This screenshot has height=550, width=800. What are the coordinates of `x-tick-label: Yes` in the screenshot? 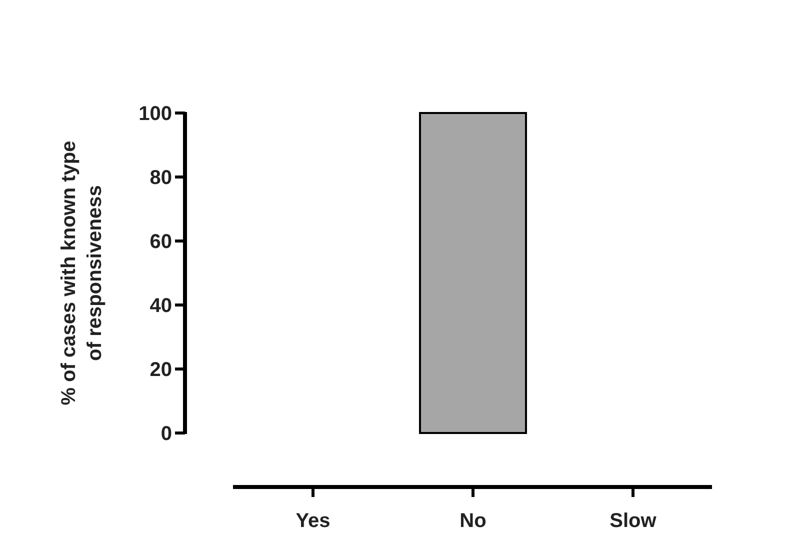 It's located at (313, 521).